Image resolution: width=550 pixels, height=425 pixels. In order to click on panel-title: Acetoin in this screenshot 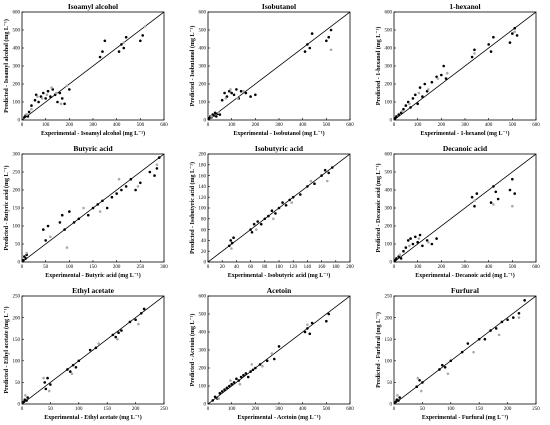, I will do `click(279, 290)`.